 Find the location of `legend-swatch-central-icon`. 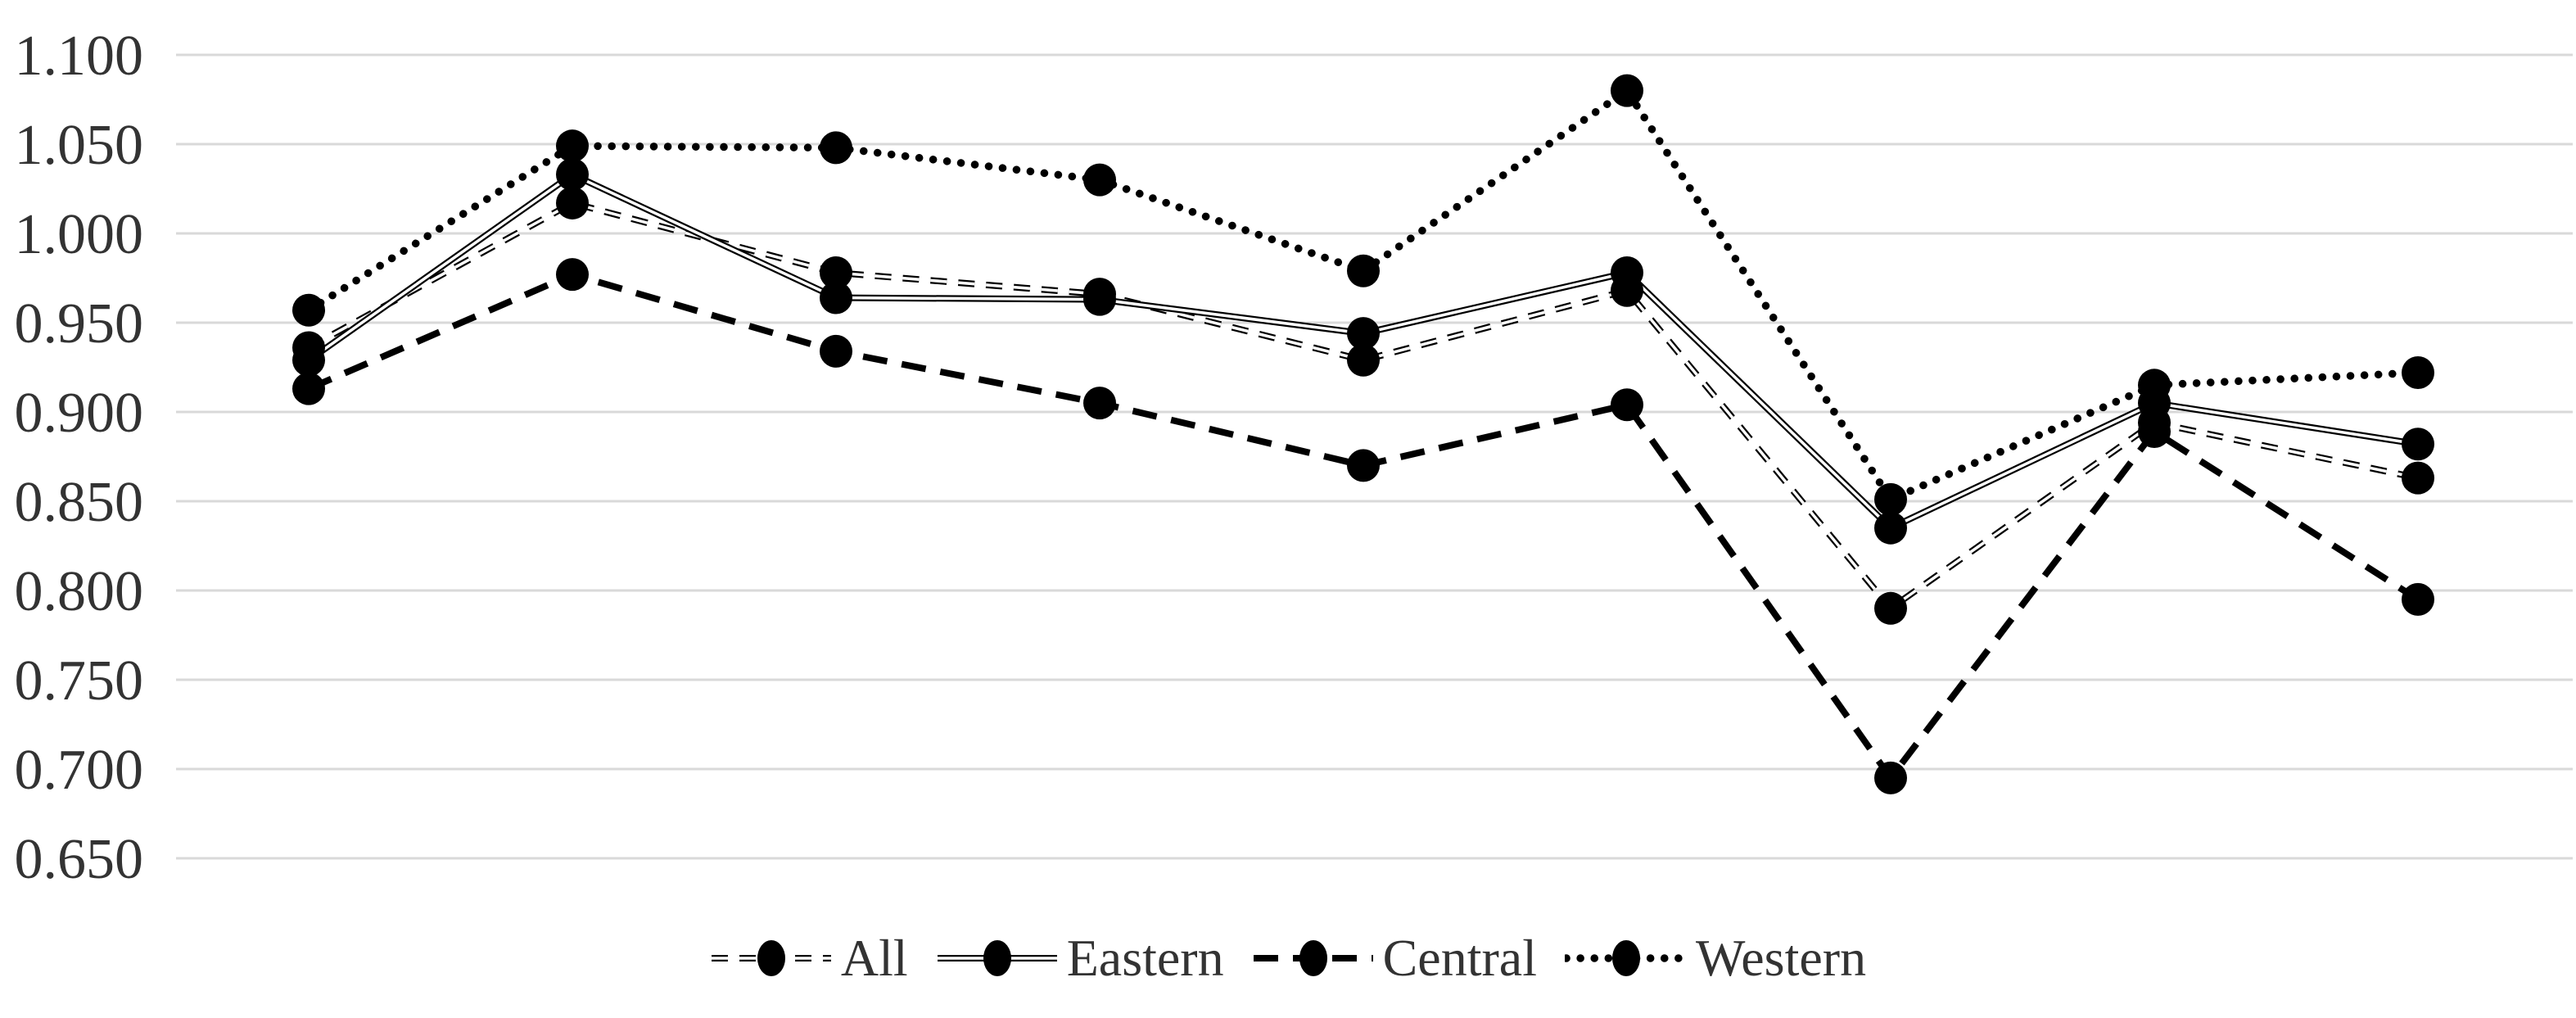

legend-swatch-central-icon is located at coordinates (1313, 958).